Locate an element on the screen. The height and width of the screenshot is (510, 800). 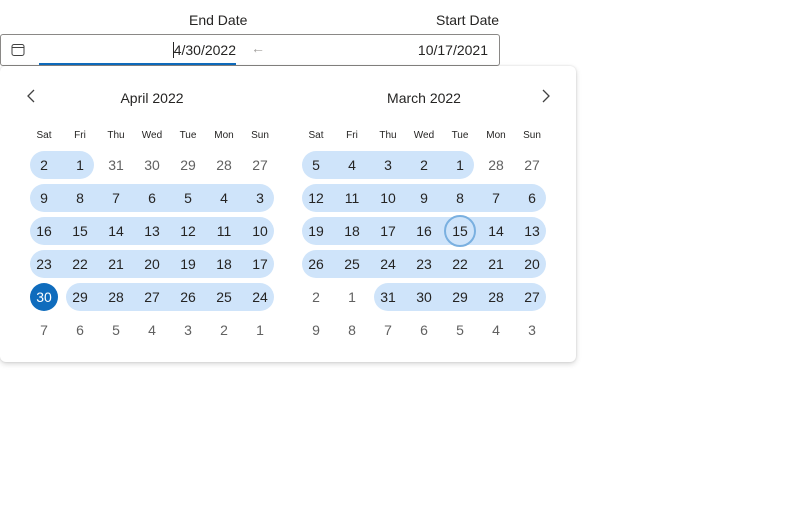
week-row: 12 11 10 9 8 7 6 is located at coordinates (424, 198).